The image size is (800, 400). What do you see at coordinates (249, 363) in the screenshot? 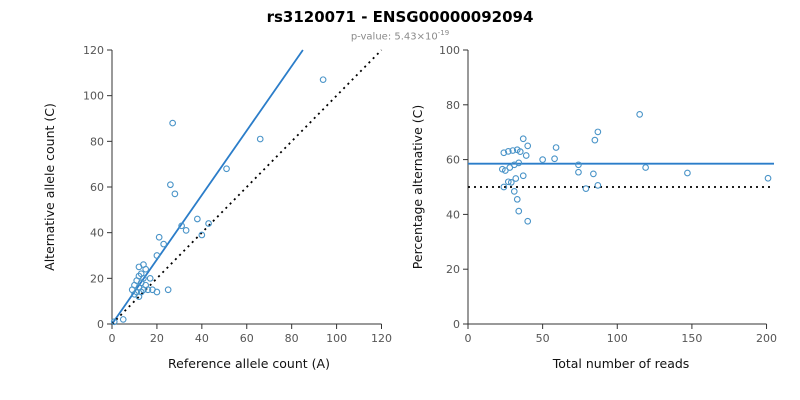
I see `svg-text: Reference allele count (A)` at bounding box center [249, 363].